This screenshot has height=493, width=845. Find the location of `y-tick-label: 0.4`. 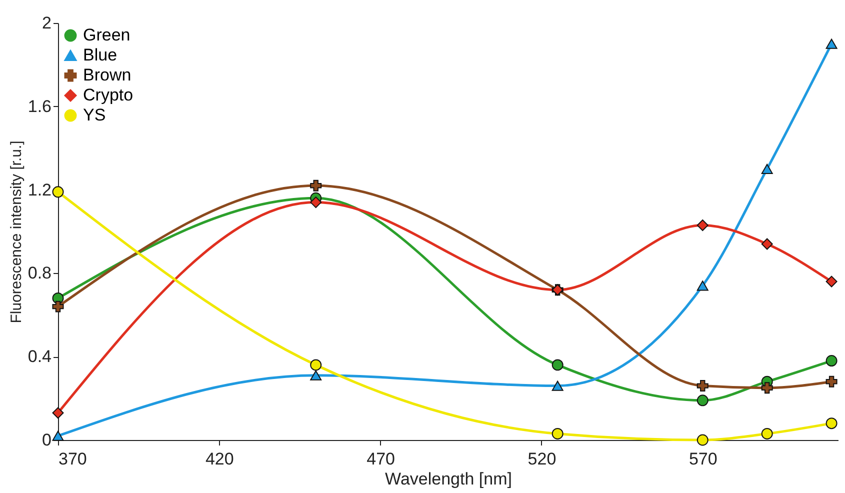

y-tick-label: 0.4 is located at coordinates (40, 356).